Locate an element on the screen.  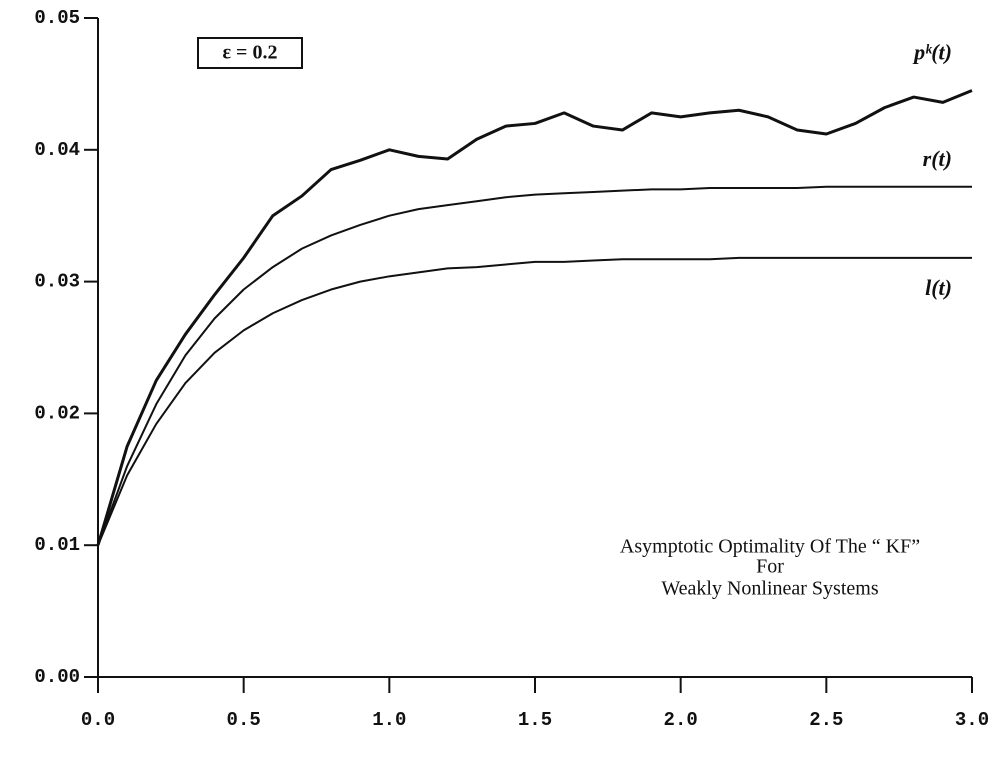
x-tick-label: 1.0 is located at coordinates (389, 720).